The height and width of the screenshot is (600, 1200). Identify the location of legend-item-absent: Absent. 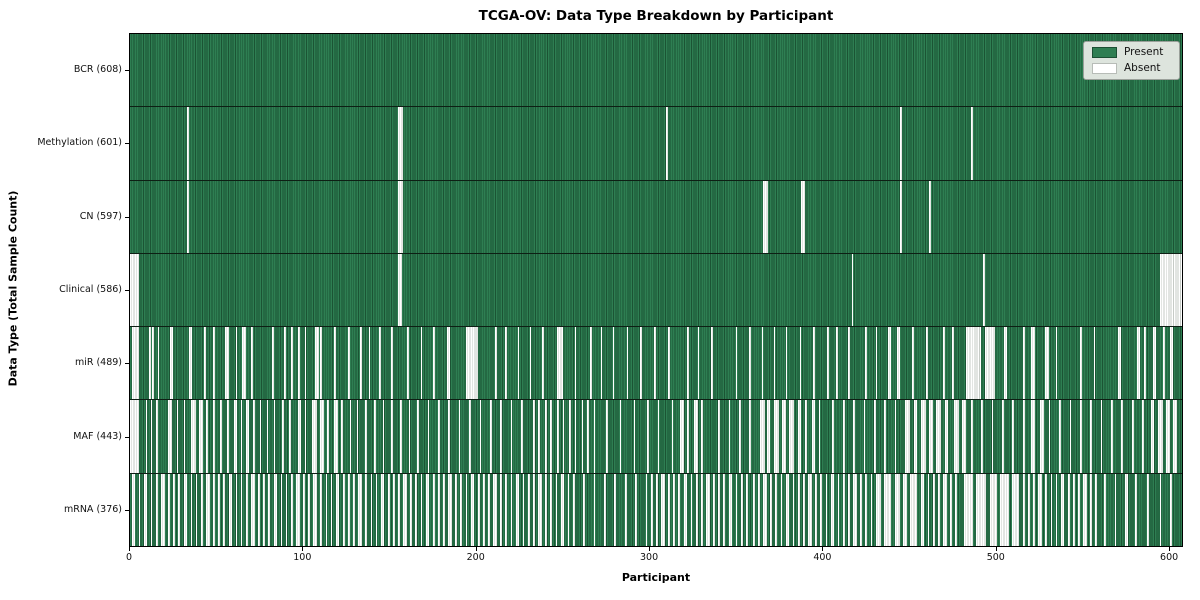
(1131, 68).